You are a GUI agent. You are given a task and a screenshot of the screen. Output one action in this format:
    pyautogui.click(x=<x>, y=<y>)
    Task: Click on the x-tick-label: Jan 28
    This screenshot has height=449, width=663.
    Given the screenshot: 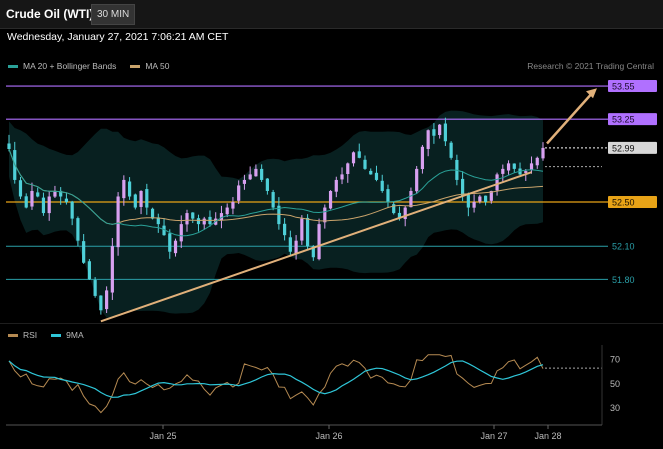 What is the action you would take?
    pyautogui.click(x=547, y=436)
    